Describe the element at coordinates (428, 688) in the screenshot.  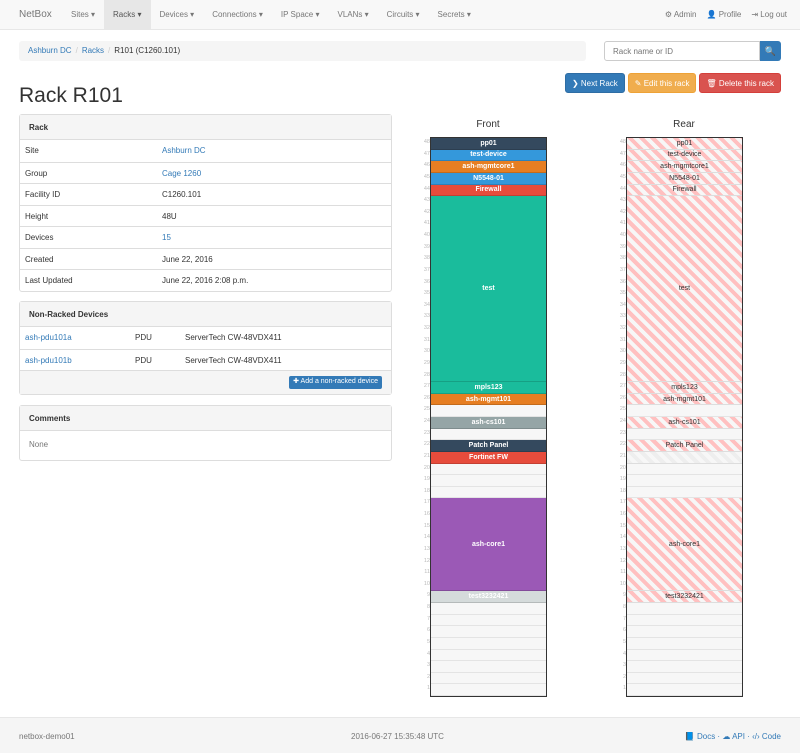
I see `unit-number: 1` at that location.